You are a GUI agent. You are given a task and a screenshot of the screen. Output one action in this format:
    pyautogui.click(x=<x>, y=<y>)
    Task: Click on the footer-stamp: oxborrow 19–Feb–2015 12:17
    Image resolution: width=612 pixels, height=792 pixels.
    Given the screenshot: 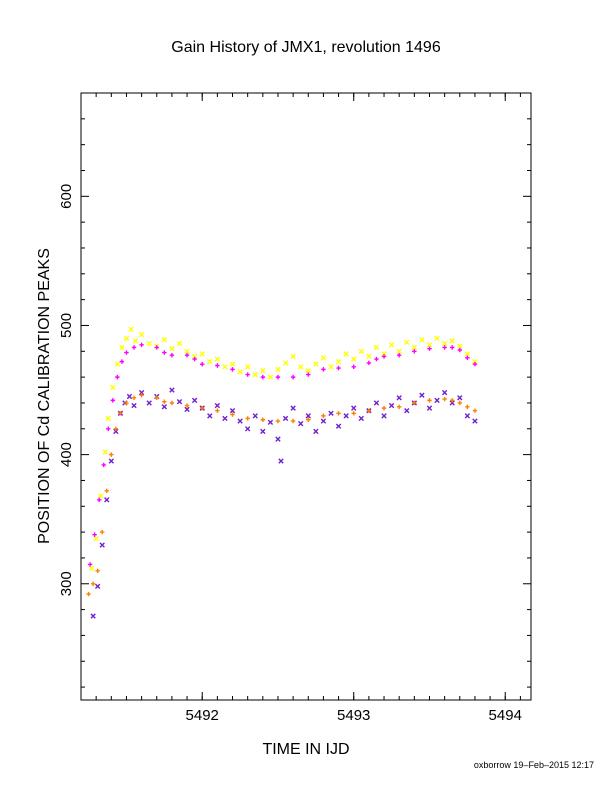 What is the action you would take?
    pyautogui.click(x=533, y=765)
    